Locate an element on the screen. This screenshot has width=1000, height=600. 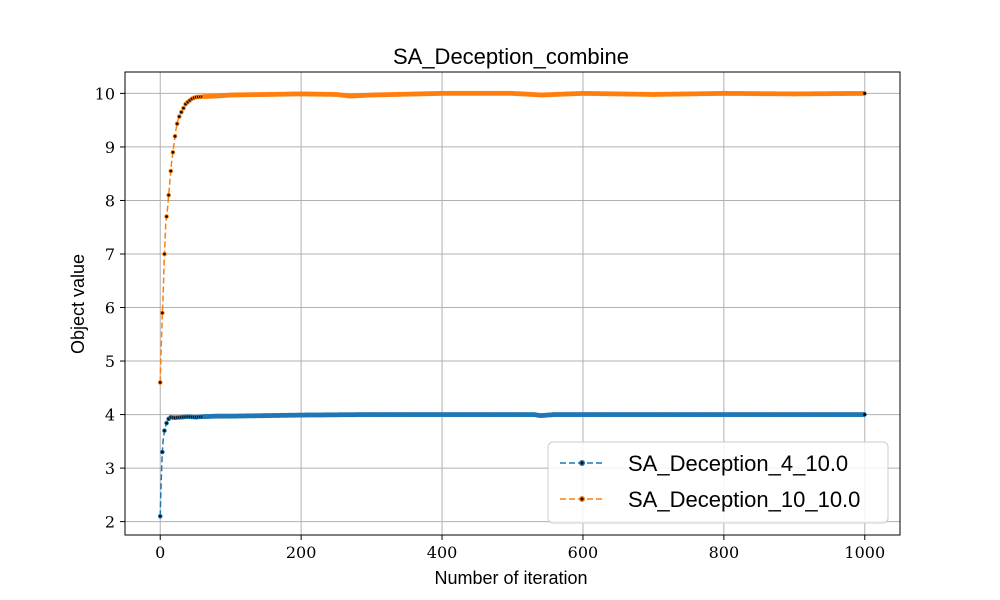
x-tick-label: 200 is located at coordinates (301, 552).